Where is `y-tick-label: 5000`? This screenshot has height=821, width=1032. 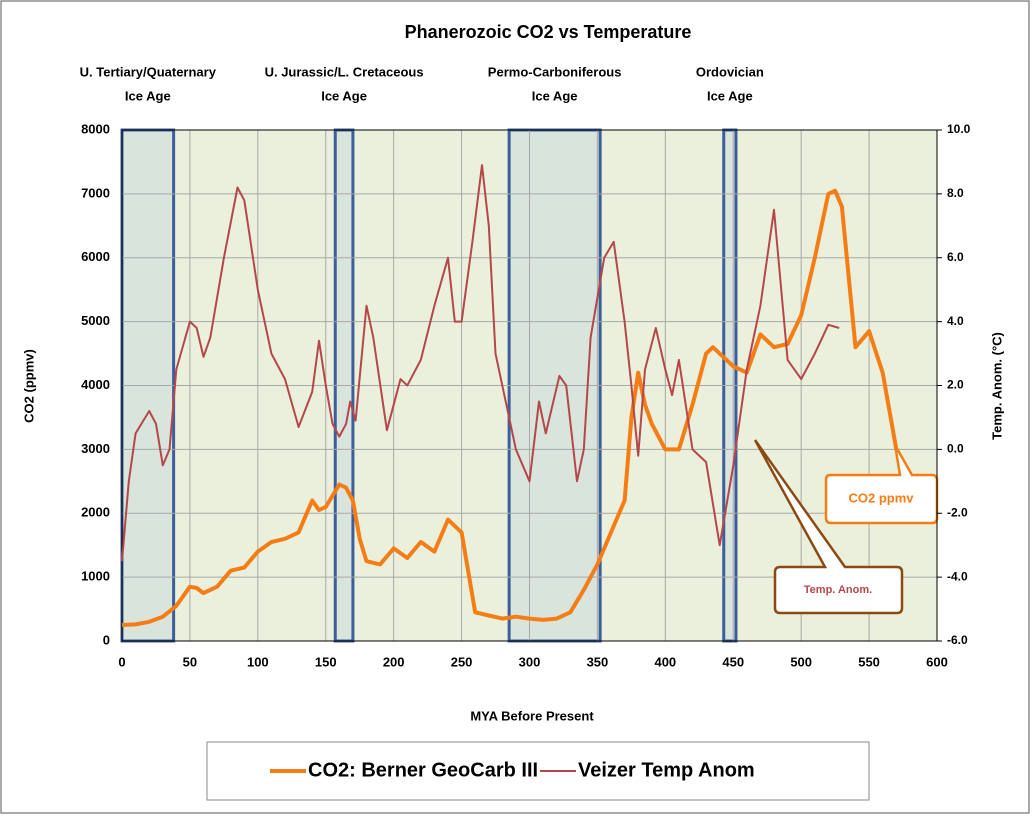
y-tick-label: 5000 is located at coordinates (95, 320).